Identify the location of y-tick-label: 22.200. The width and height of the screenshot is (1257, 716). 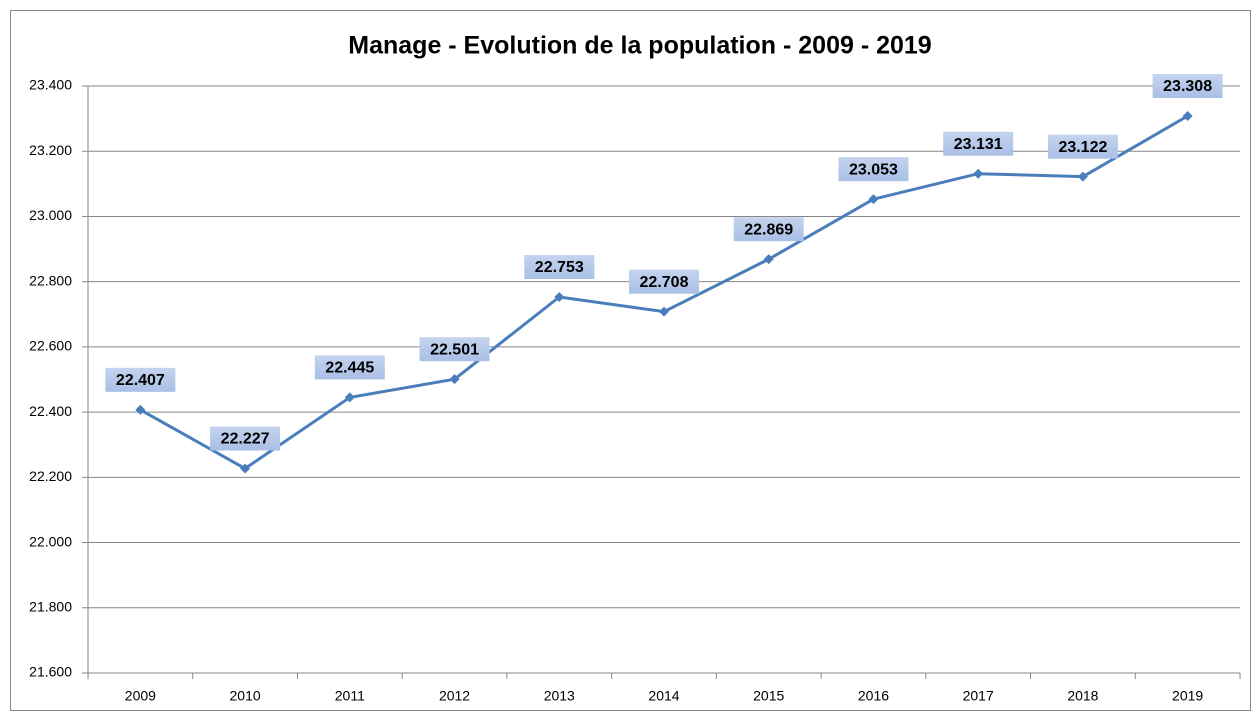
(50, 476).